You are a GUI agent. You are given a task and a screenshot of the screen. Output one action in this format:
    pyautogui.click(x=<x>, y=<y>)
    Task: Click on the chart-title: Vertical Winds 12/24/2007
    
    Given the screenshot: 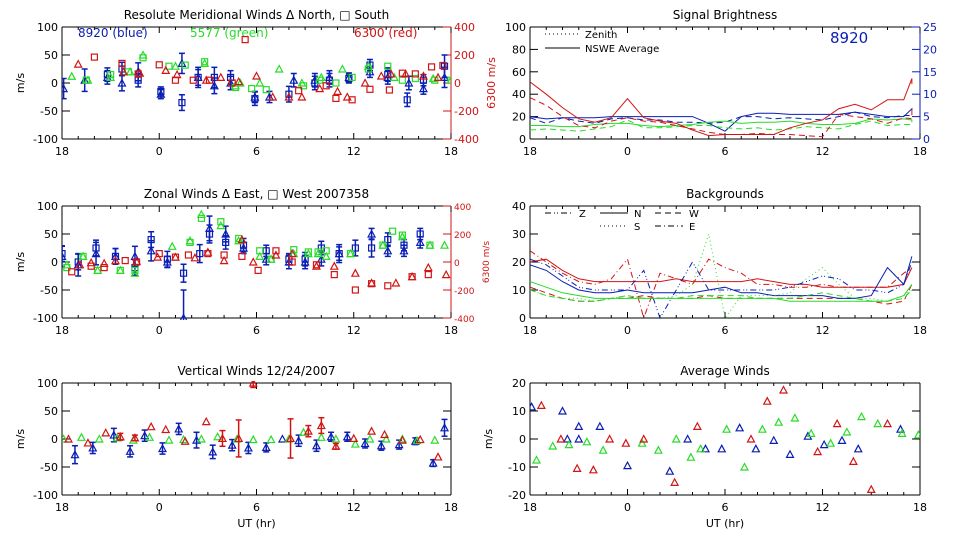 What is the action you would take?
    pyautogui.click(x=256, y=371)
    